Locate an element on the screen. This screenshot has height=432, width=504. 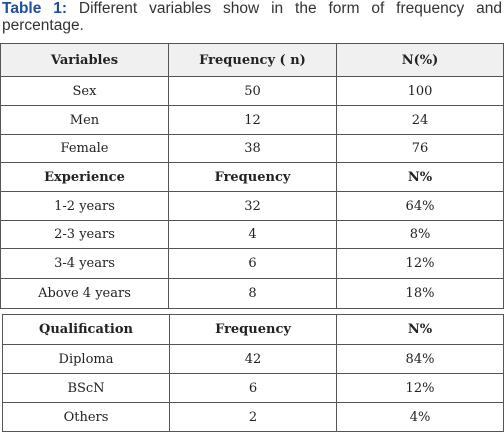
cell-variable: 3-4 years is located at coordinates (84, 263).